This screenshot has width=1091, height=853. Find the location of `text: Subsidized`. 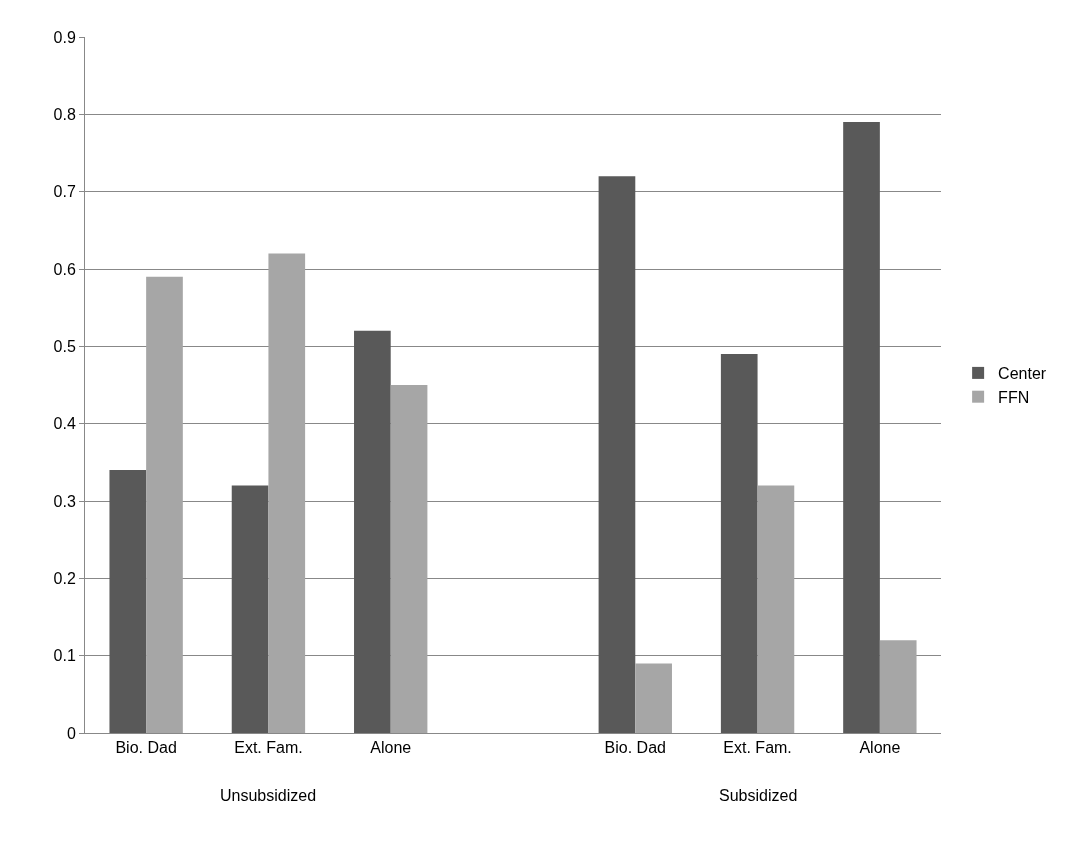

text: Subsidized is located at coordinates (758, 795).